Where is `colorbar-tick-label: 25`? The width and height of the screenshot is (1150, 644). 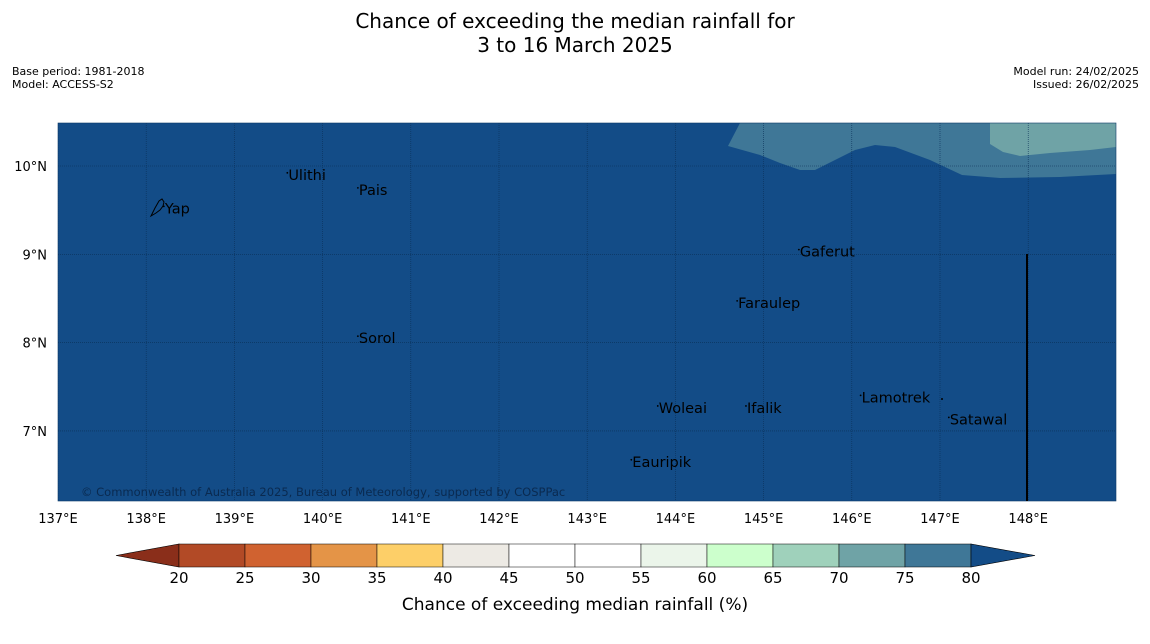
colorbar-tick-label: 25 is located at coordinates (244, 578).